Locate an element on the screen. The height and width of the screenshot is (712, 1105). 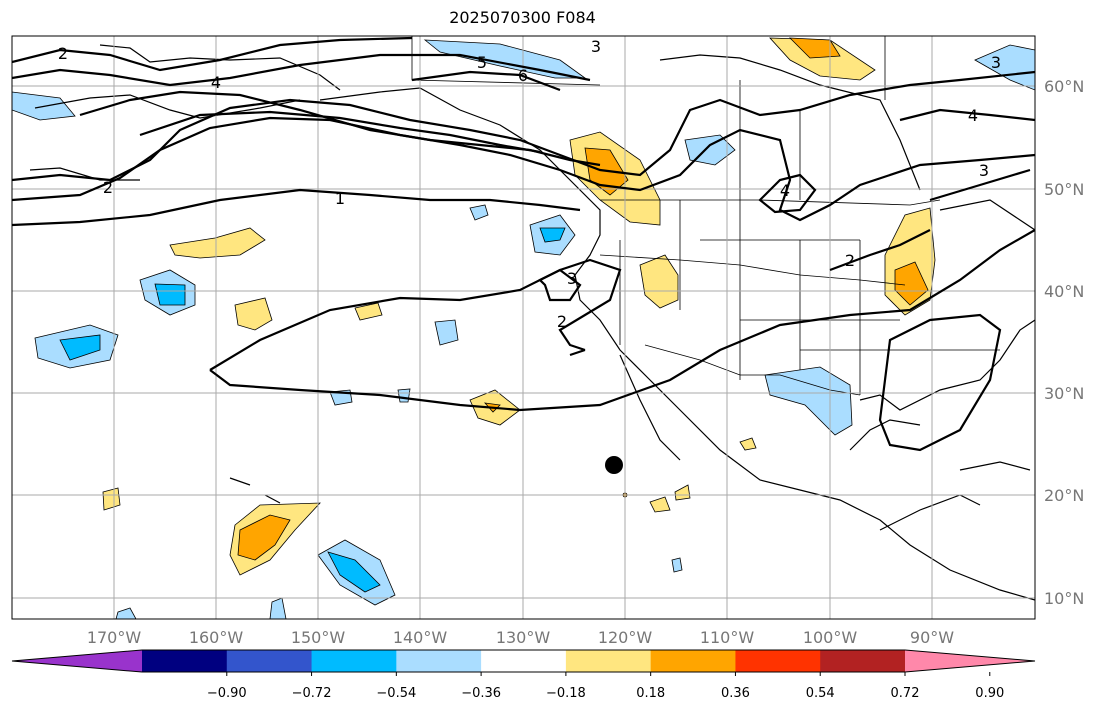
lon-tick-label: 130°W is located at coordinates (523, 637).